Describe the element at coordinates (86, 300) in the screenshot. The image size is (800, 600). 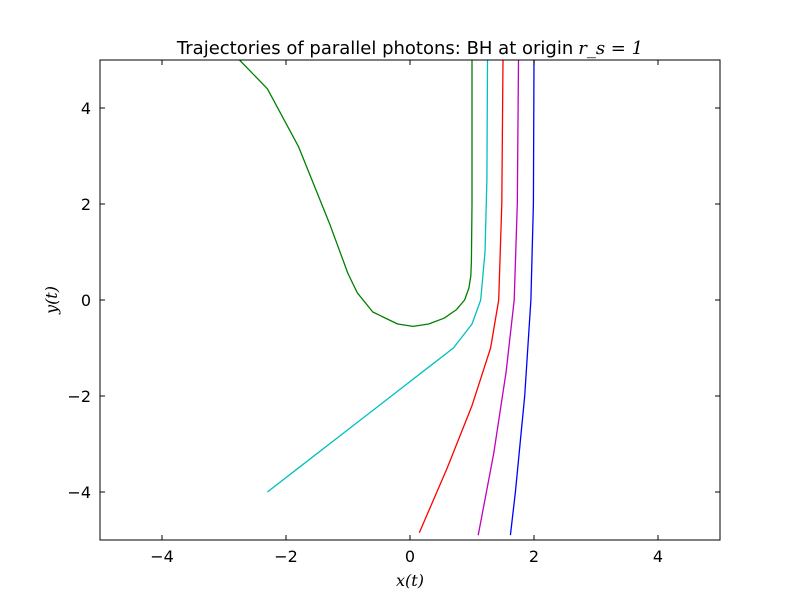
I see `y-tick-label: 0` at that location.